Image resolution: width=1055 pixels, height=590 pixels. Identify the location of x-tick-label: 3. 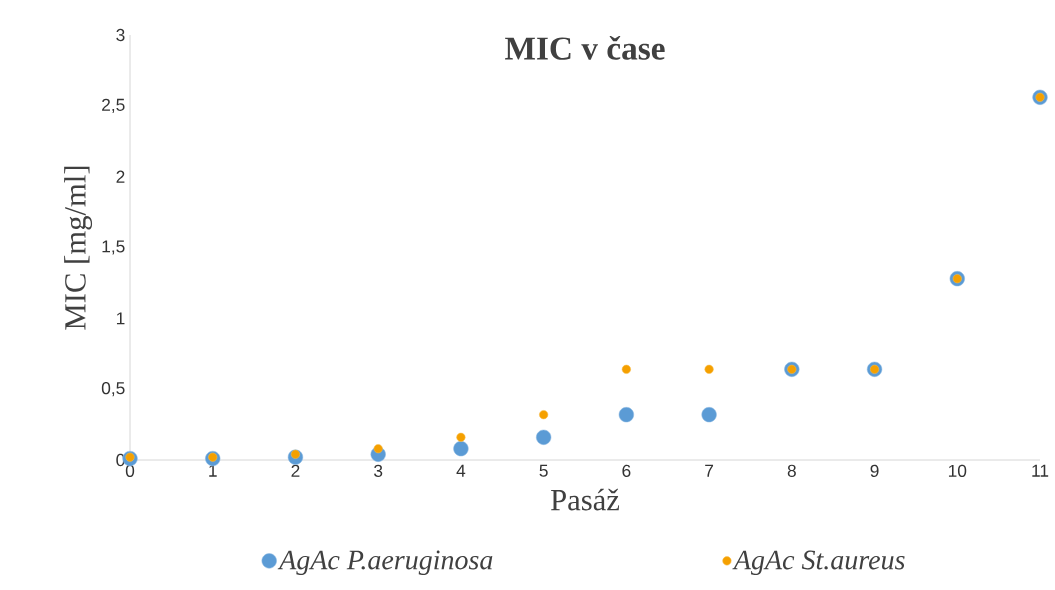
(378, 470).